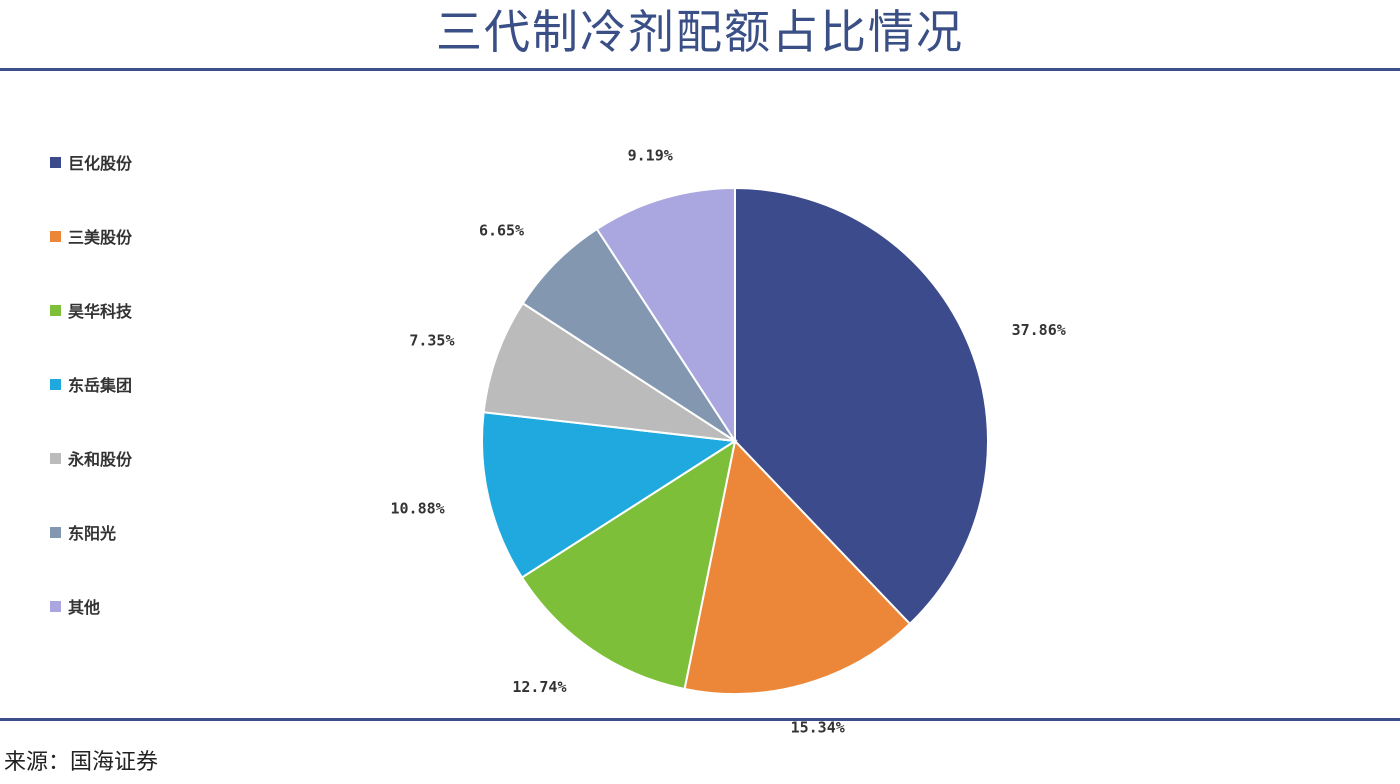 This screenshot has width=1400, height=784. I want to click on legend-label: 昊华科技, so click(100, 311).